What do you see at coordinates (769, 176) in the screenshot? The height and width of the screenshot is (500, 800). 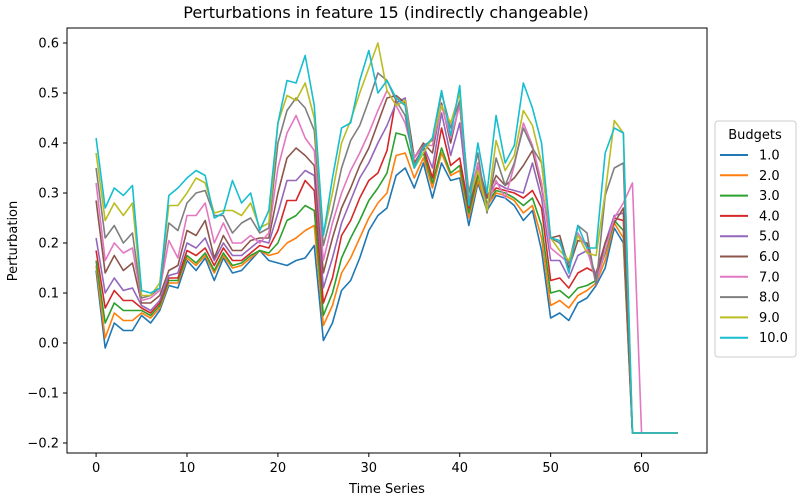 I see `legend-label: 2.0` at bounding box center [769, 176].